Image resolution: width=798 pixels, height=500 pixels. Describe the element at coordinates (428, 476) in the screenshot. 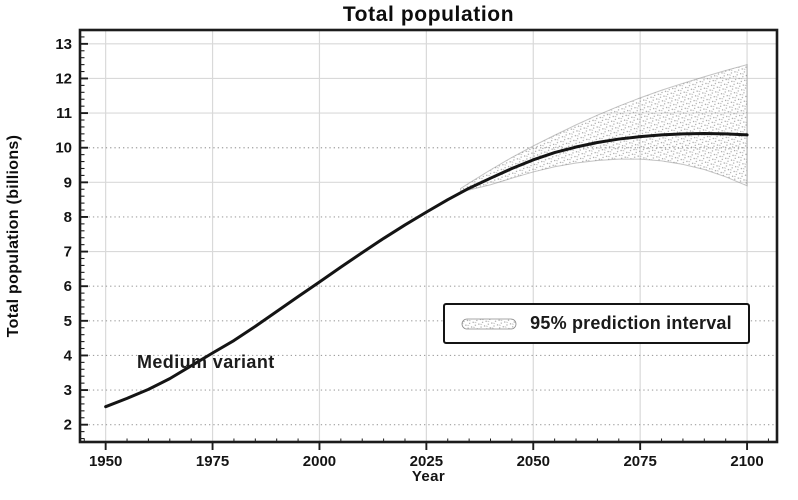

I see `x-axis-title: Year` at that location.